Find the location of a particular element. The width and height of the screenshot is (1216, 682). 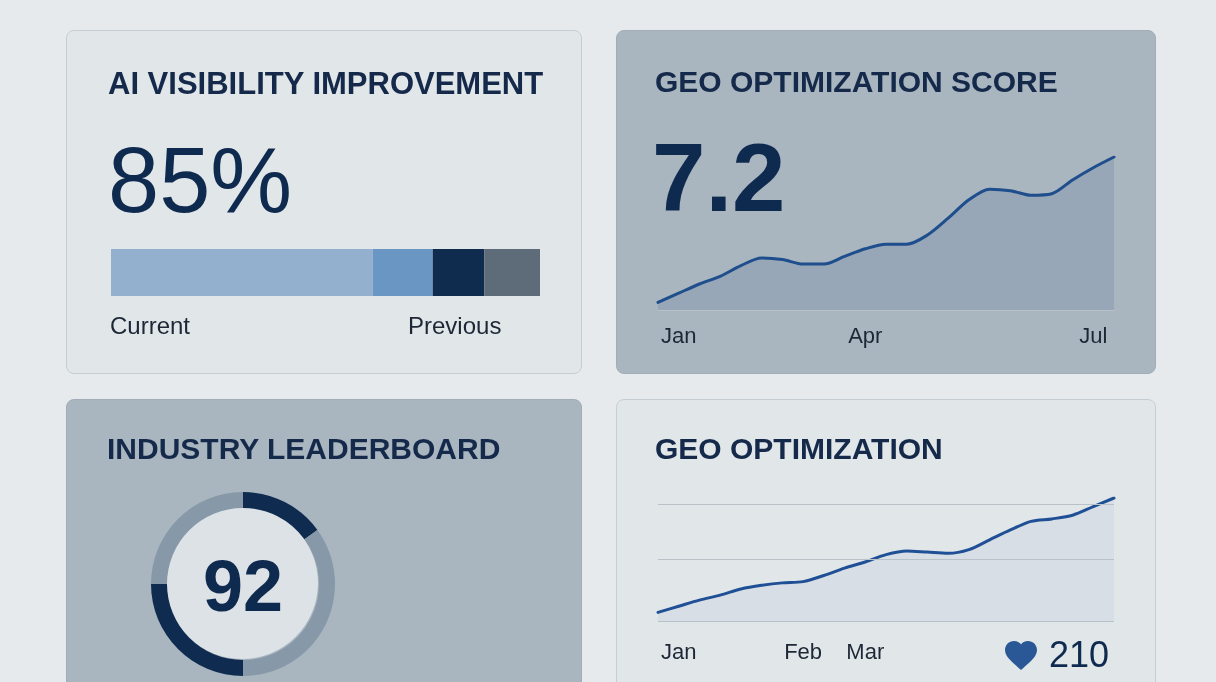

x-tick-label: Mar is located at coordinates (865, 651).